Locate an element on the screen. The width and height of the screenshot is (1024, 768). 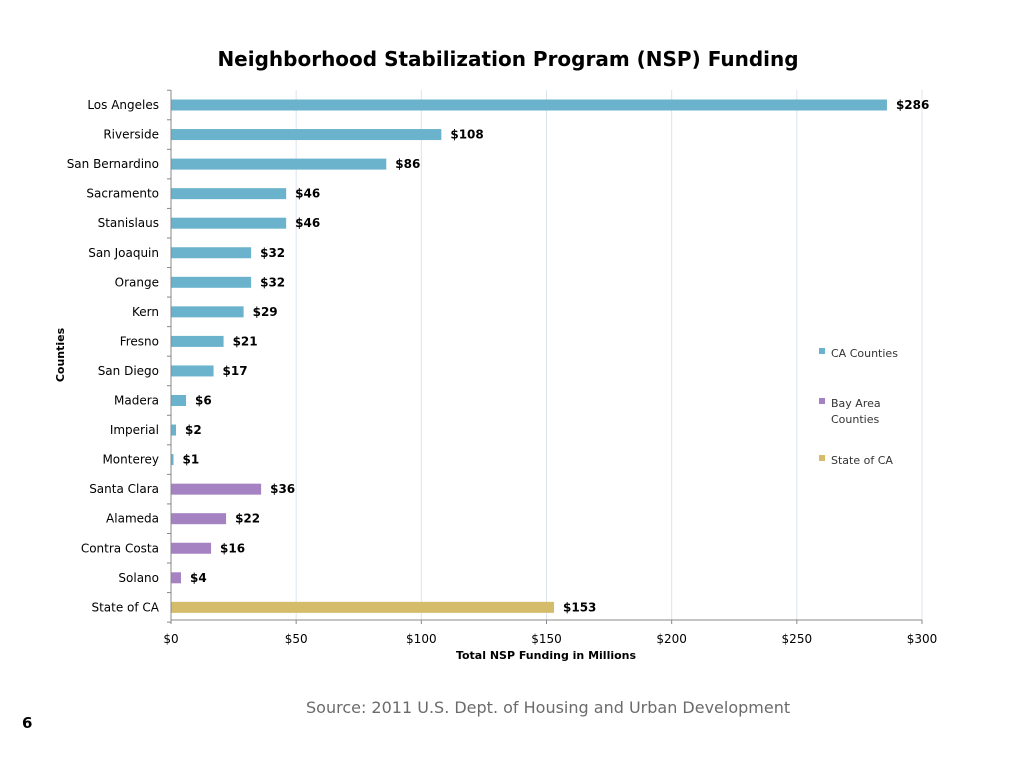
category-label: San Bernardino is located at coordinates (113, 164).